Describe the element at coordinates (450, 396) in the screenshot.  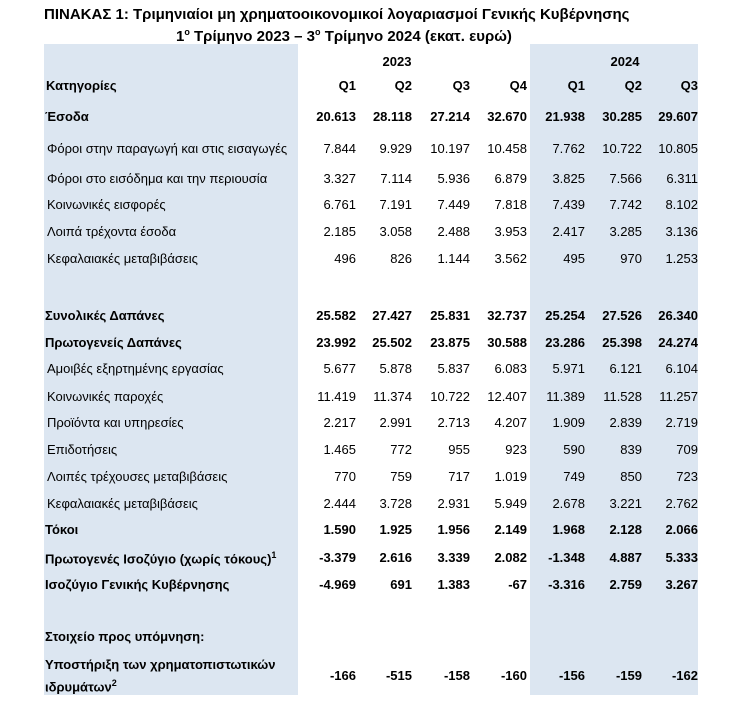
I see `cell-value: 10.722` at that location.